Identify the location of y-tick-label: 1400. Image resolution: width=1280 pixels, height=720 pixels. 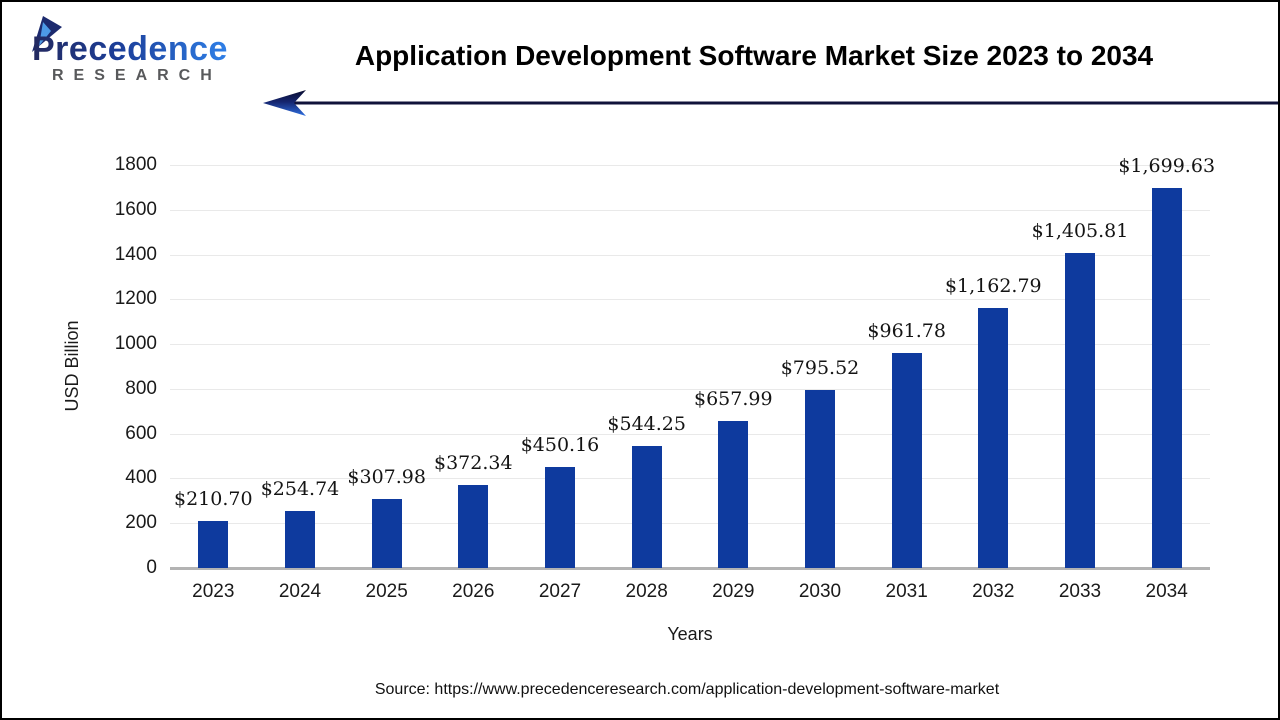
(135, 254).